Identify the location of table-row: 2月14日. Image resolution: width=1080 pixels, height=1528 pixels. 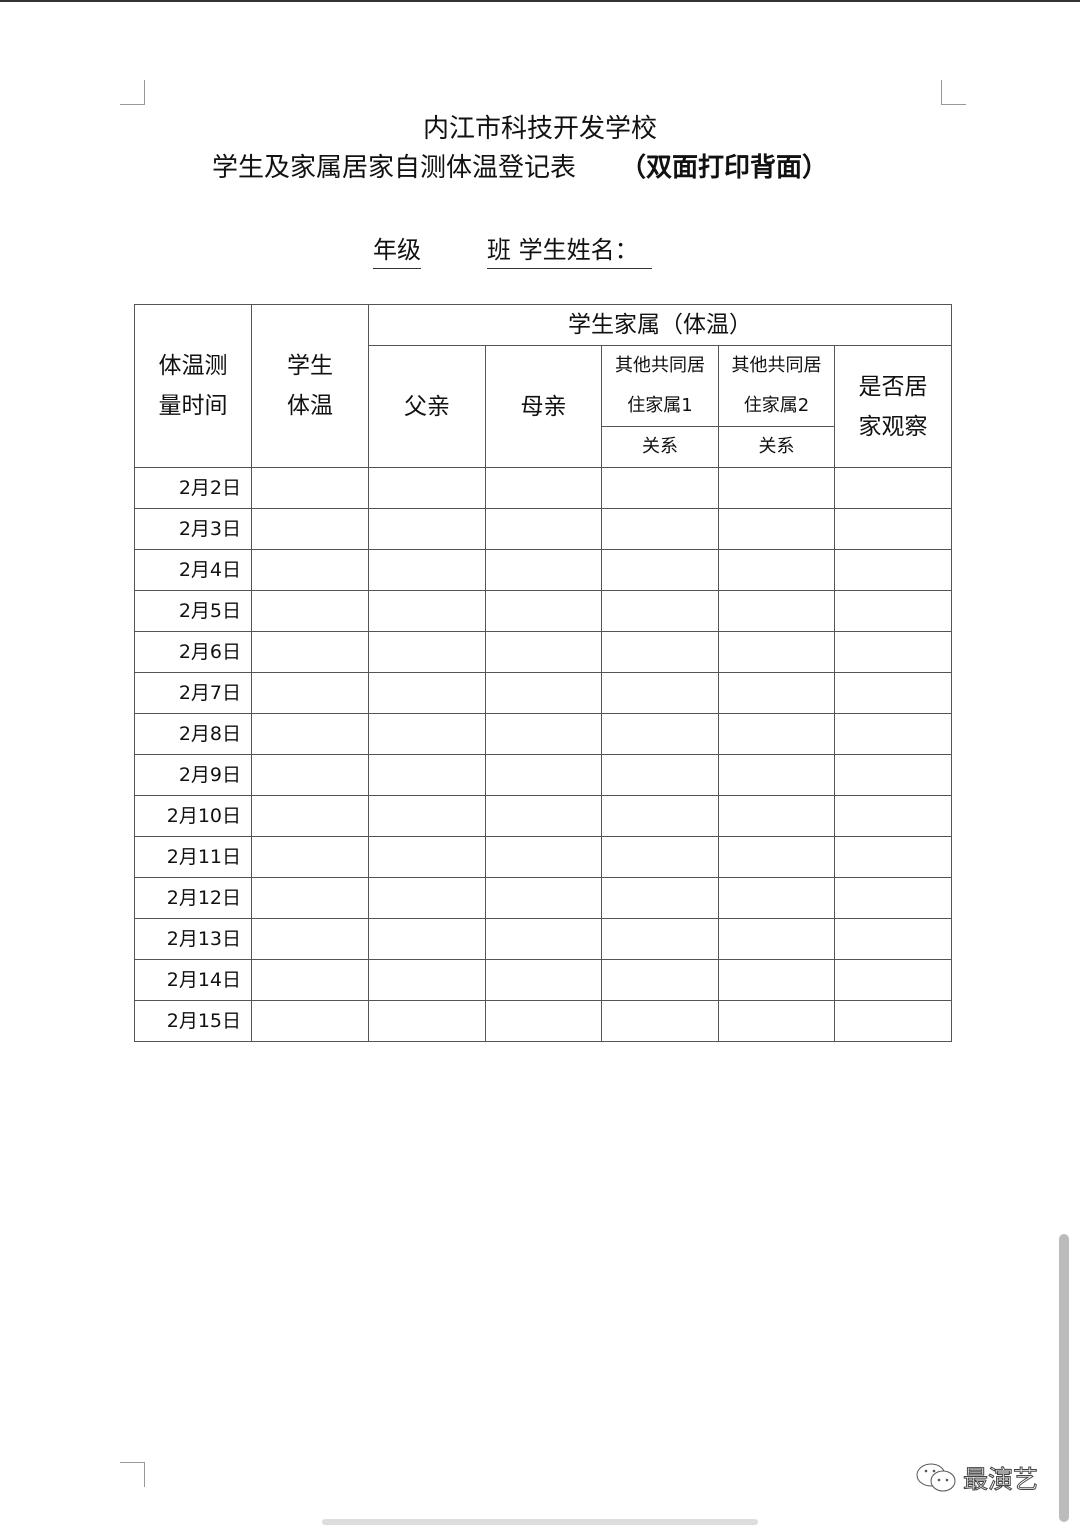
(543, 980).